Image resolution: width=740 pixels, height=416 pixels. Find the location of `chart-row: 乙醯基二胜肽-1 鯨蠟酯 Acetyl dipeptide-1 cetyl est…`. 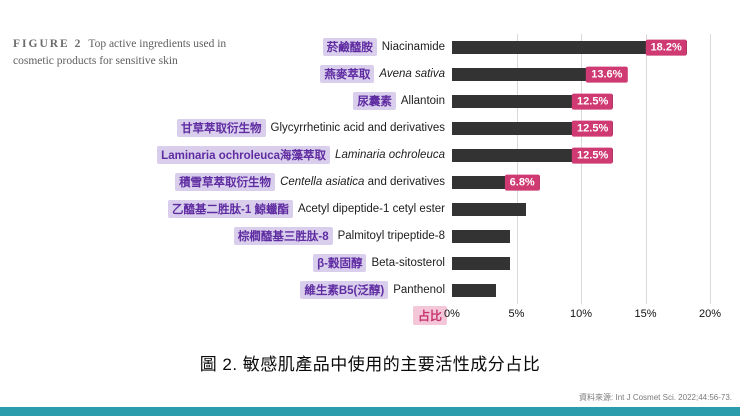

chart-row: 乙醯基二胜肽-1 鯨蠟酯 Acetyl dipeptide-1 cetyl est… is located at coordinates (370, 209).